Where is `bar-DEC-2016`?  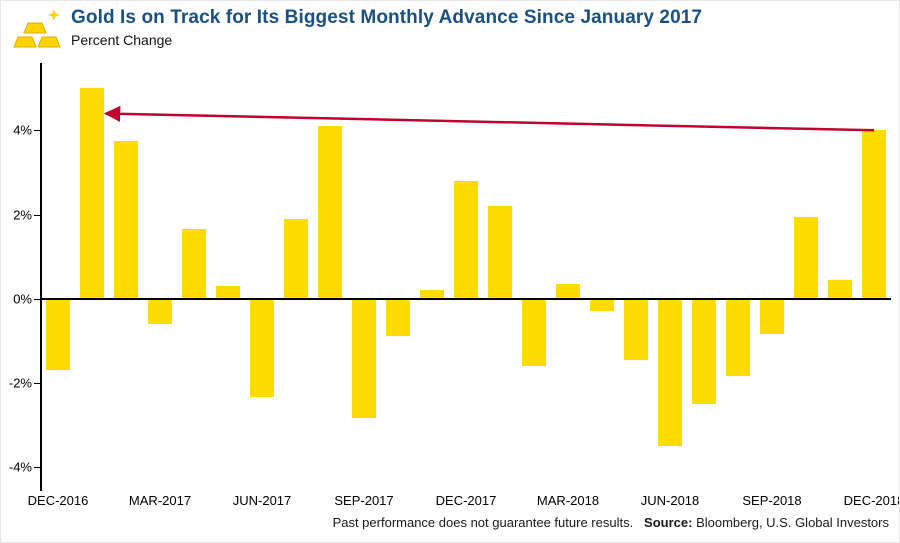
bar-DEC-2016 is located at coordinates (58, 334).